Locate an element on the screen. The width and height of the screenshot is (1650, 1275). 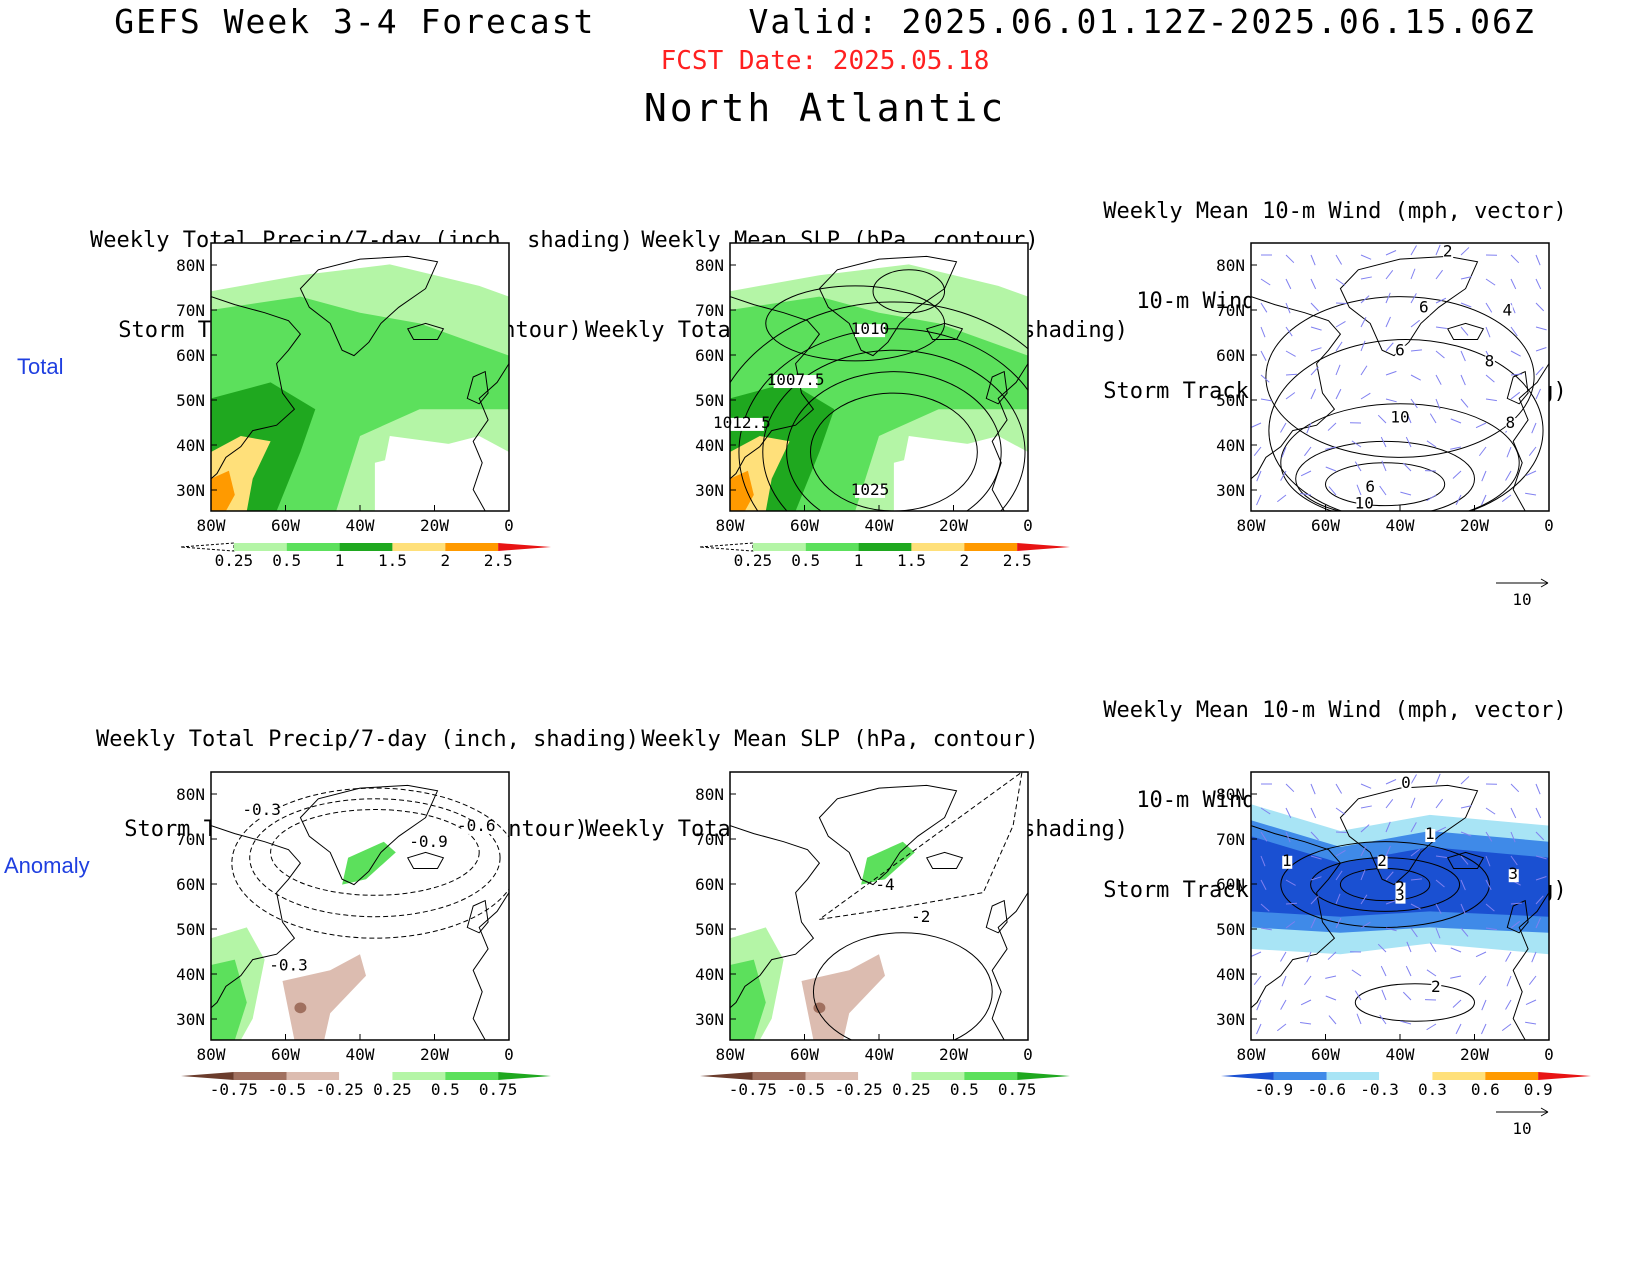
lon-label: 40W is located at coordinates (1400, 525).